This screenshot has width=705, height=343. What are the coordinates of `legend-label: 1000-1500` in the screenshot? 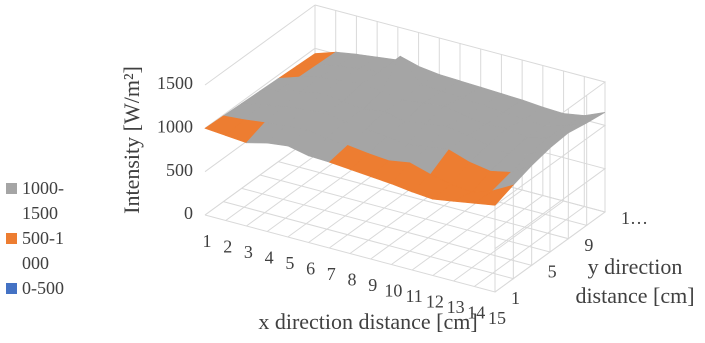 It's located at (43, 200).